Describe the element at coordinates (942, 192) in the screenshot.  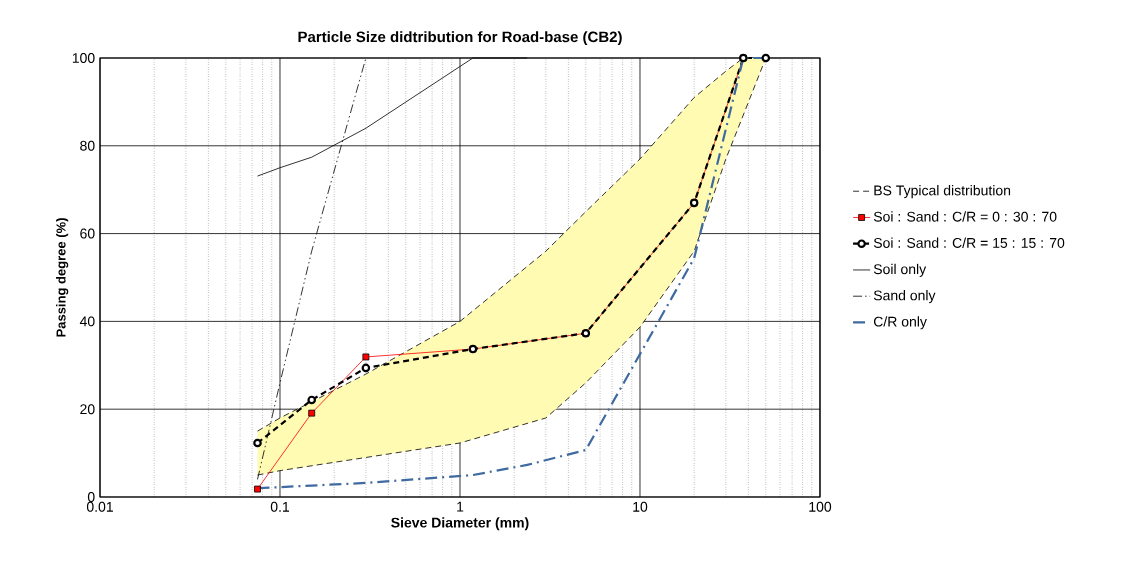
I see `legend-label: BS Typical distribution` at that location.